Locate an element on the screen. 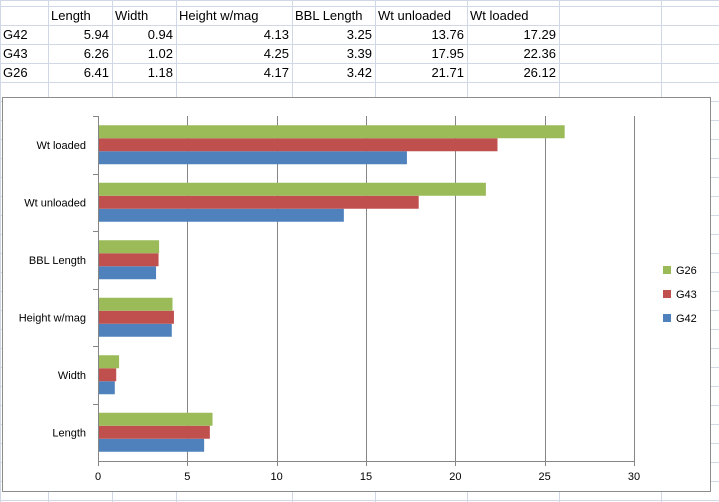  value-cell: 4.17 is located at coordinates (276, 72).